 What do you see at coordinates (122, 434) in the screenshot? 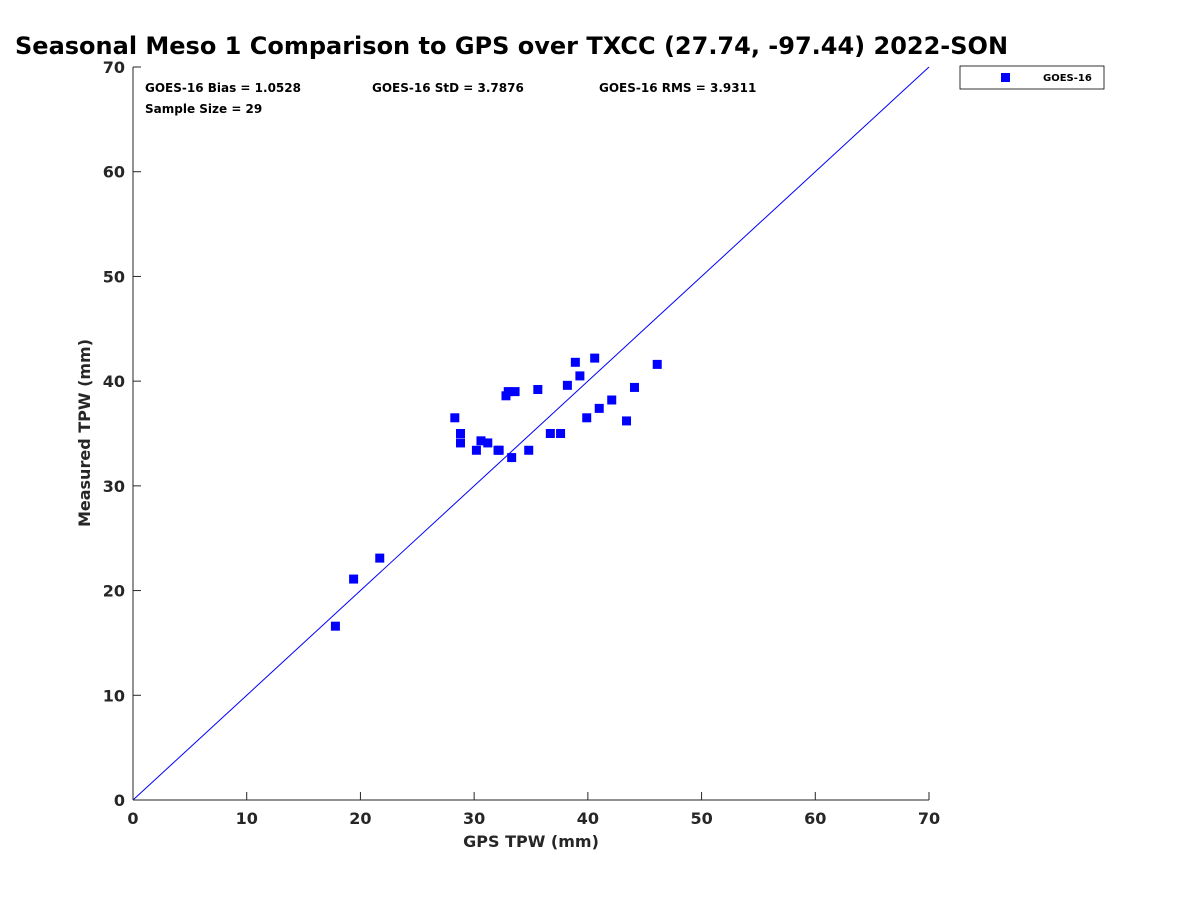
I see `y-axis-ticks: 0 10 20 30 40 50 60 70` at bounding box center [122, 434].